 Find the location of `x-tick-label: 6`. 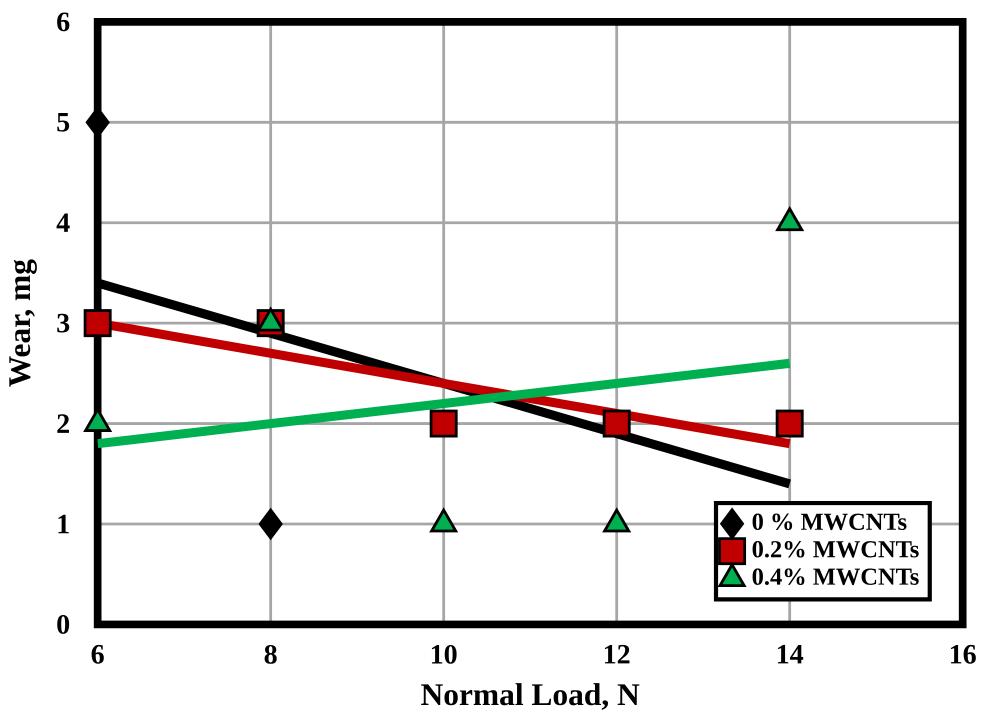

x-tick-label: 6 is located at coordinates (98, 654).